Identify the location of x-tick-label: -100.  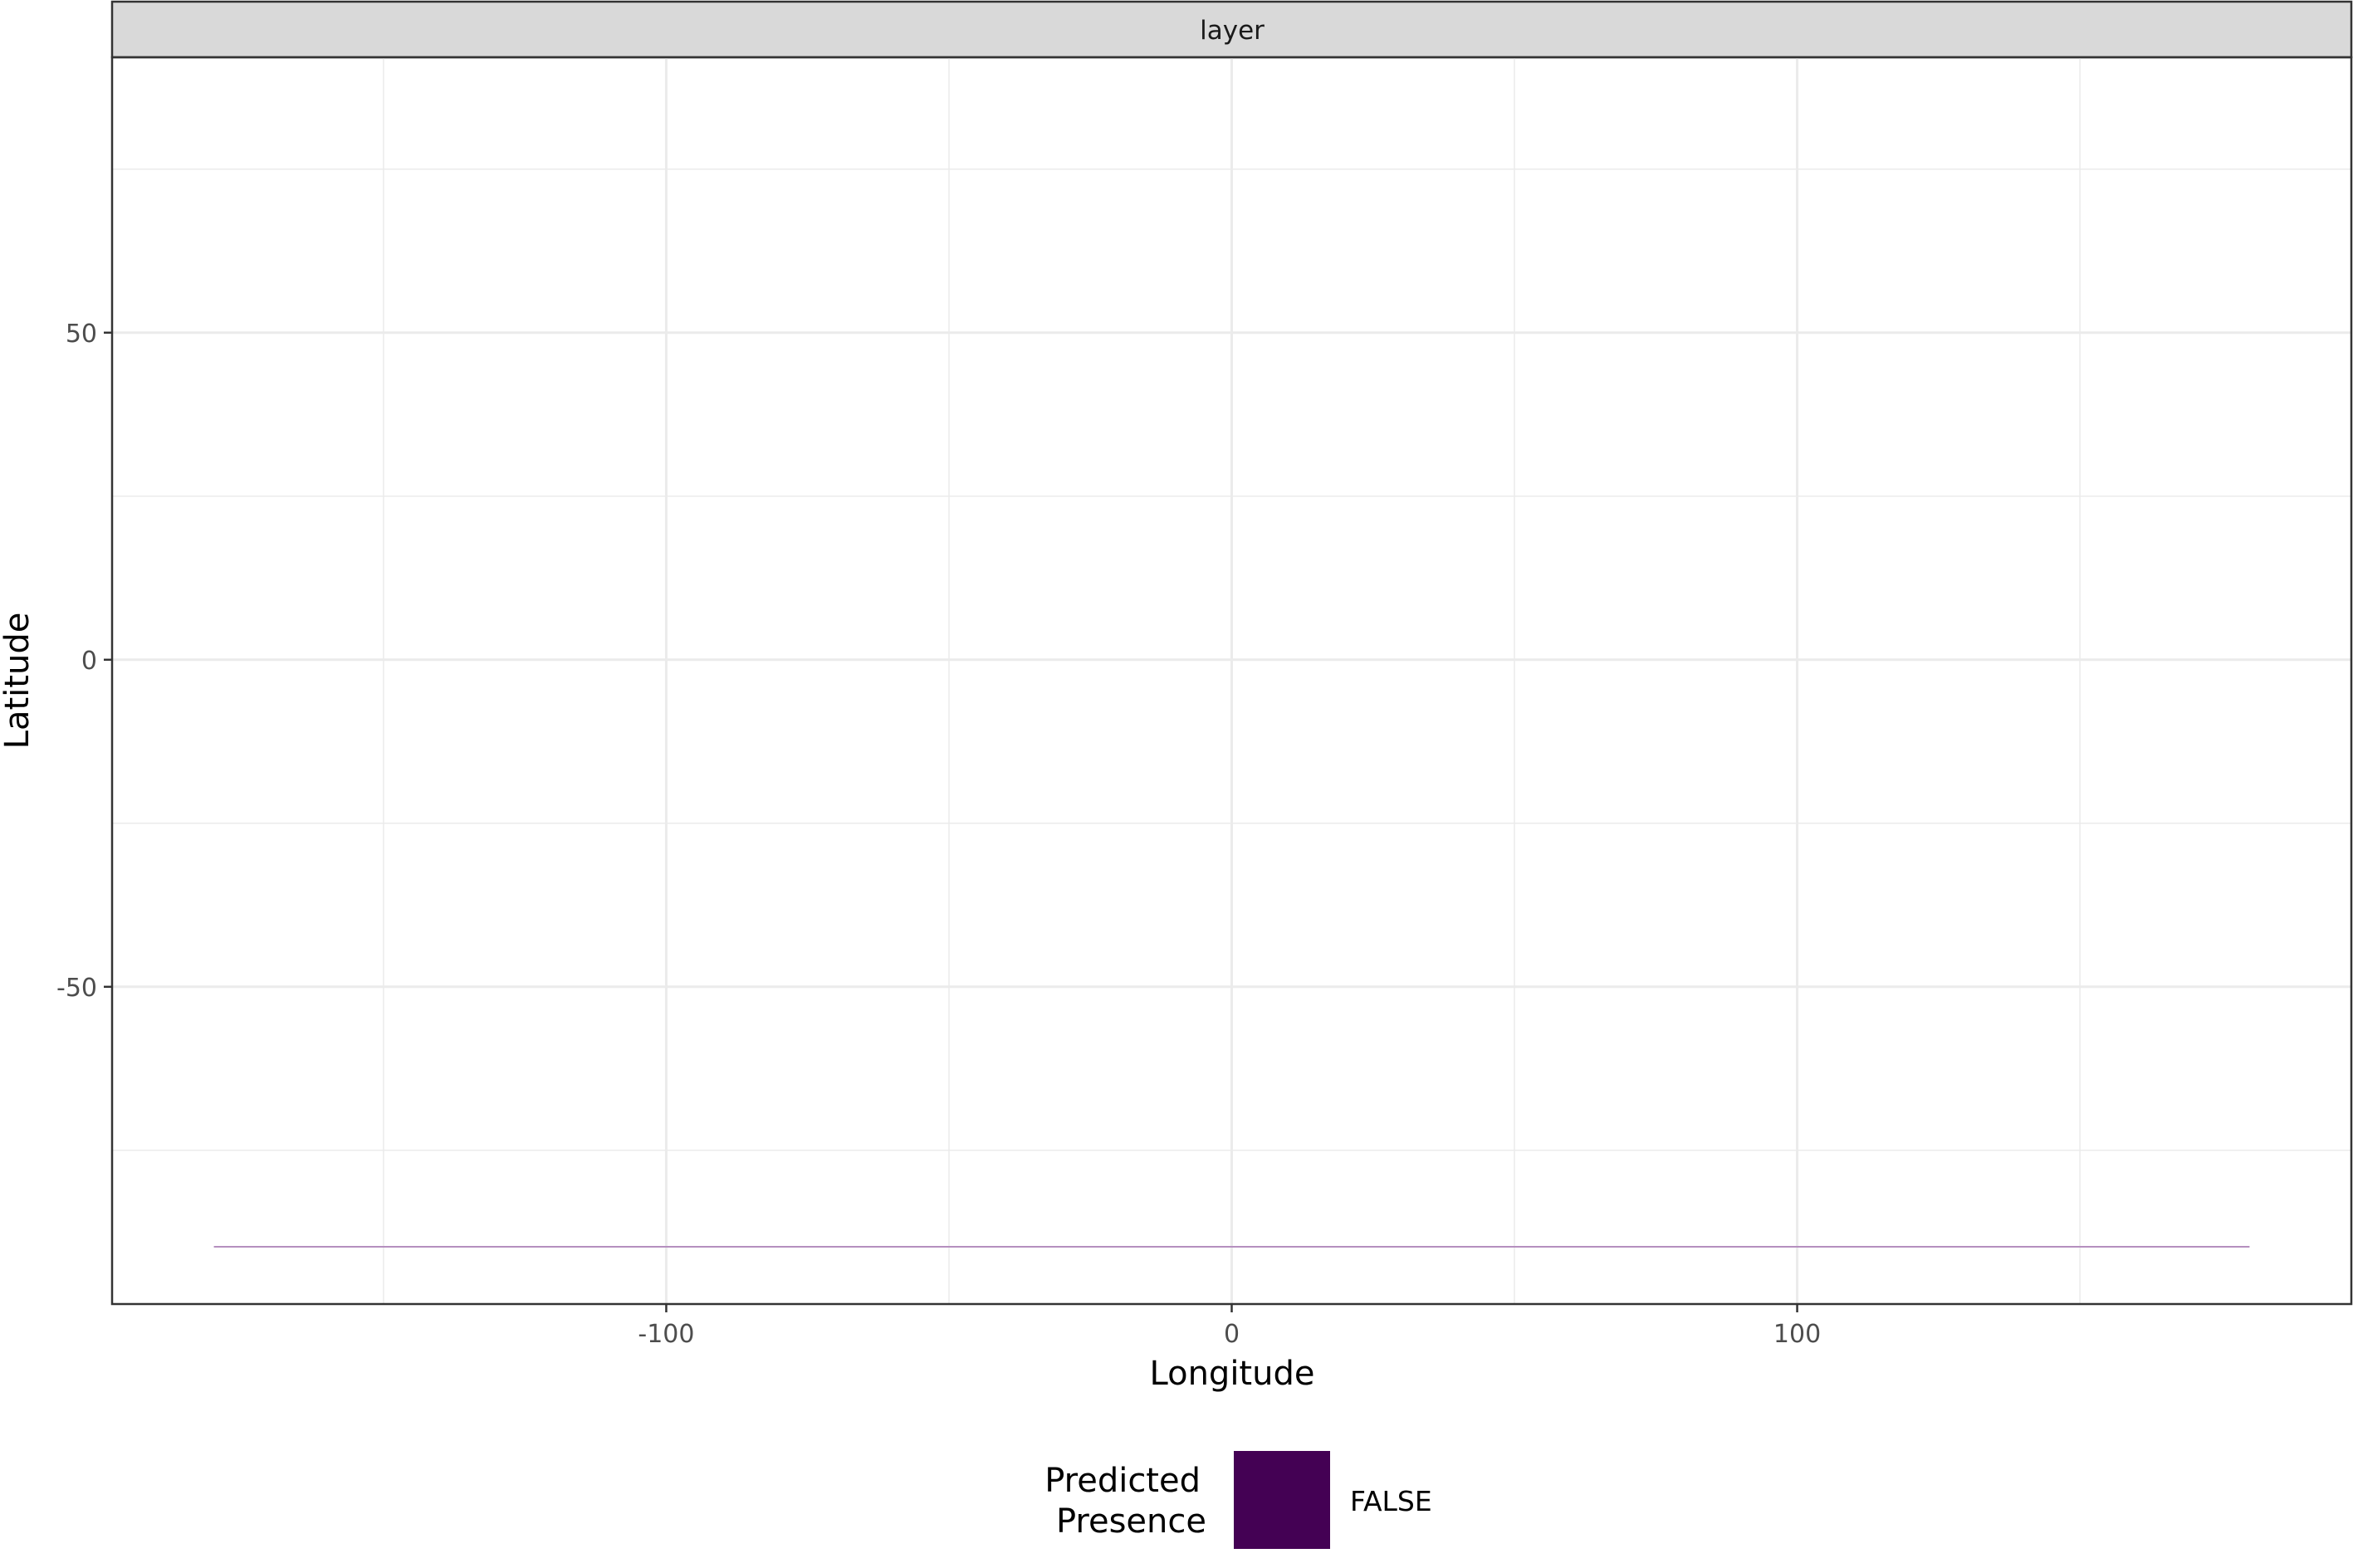
(666, 1335).